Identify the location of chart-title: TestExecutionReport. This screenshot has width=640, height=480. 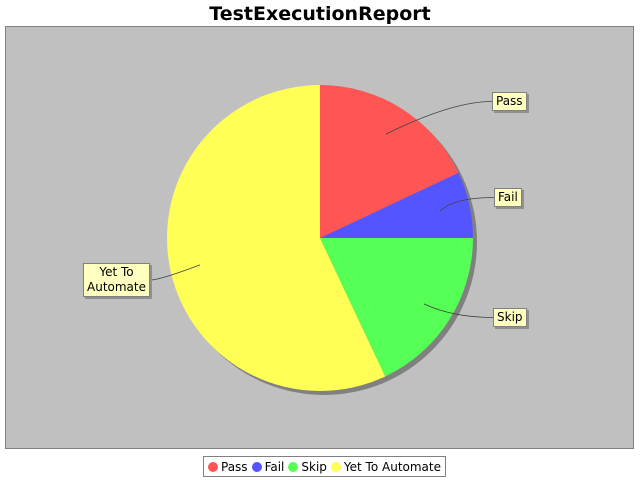
(320, 14).